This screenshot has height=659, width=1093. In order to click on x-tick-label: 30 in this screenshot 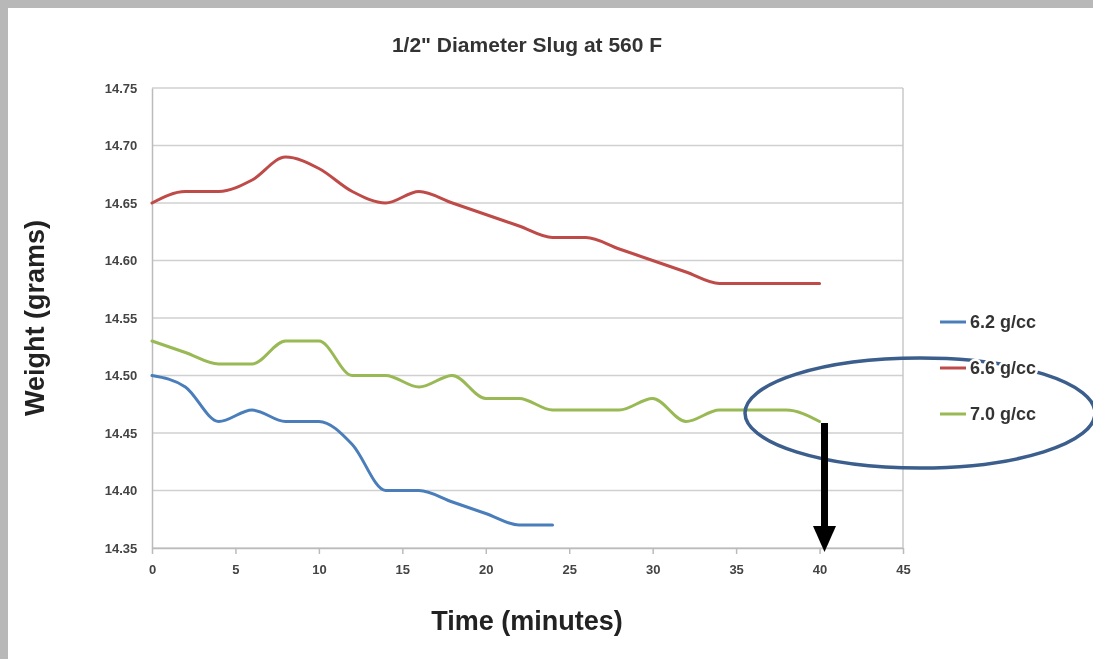, I will do `click(653, 569)`.